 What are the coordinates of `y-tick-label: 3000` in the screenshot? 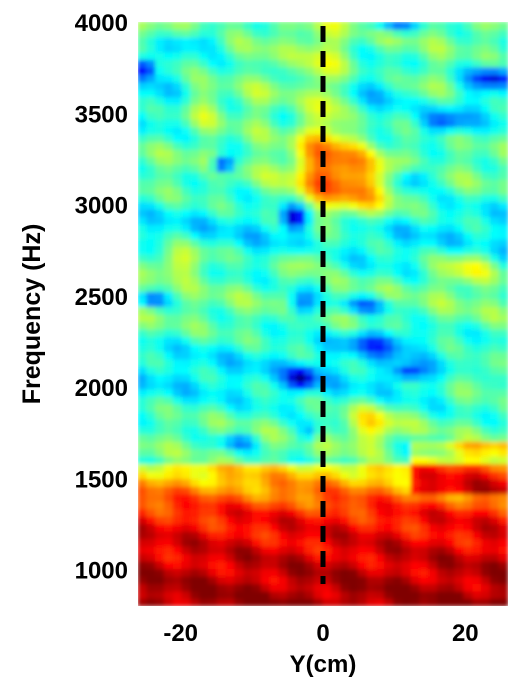 It's located at (101, 206).